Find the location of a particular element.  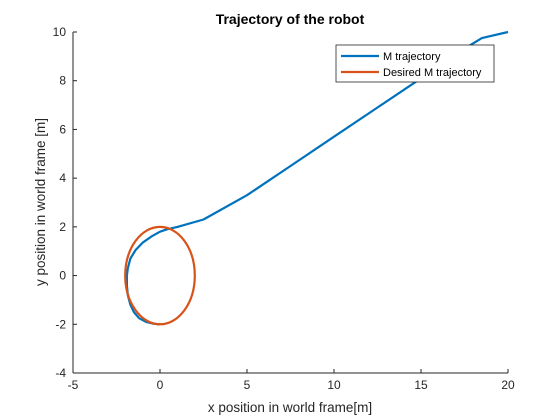

y-tick-label: 2 is located at coordinates (62, 227).